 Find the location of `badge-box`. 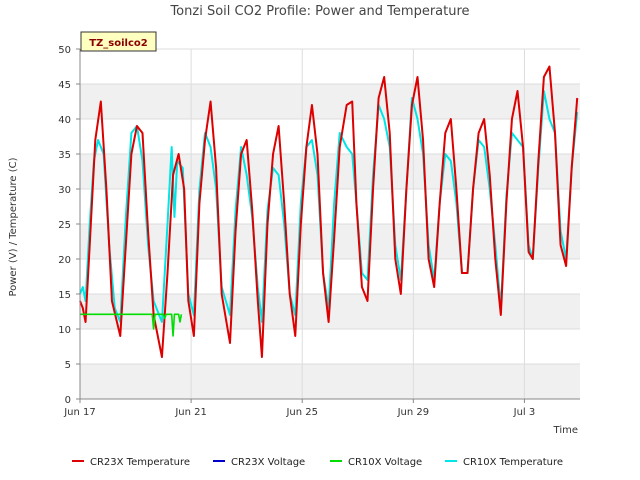

badge-box is located at coordinates (118, 41).